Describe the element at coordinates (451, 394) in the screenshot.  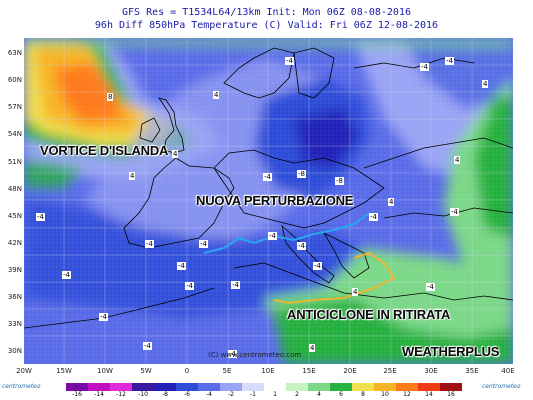
I see `legend-value: 16` at that location.